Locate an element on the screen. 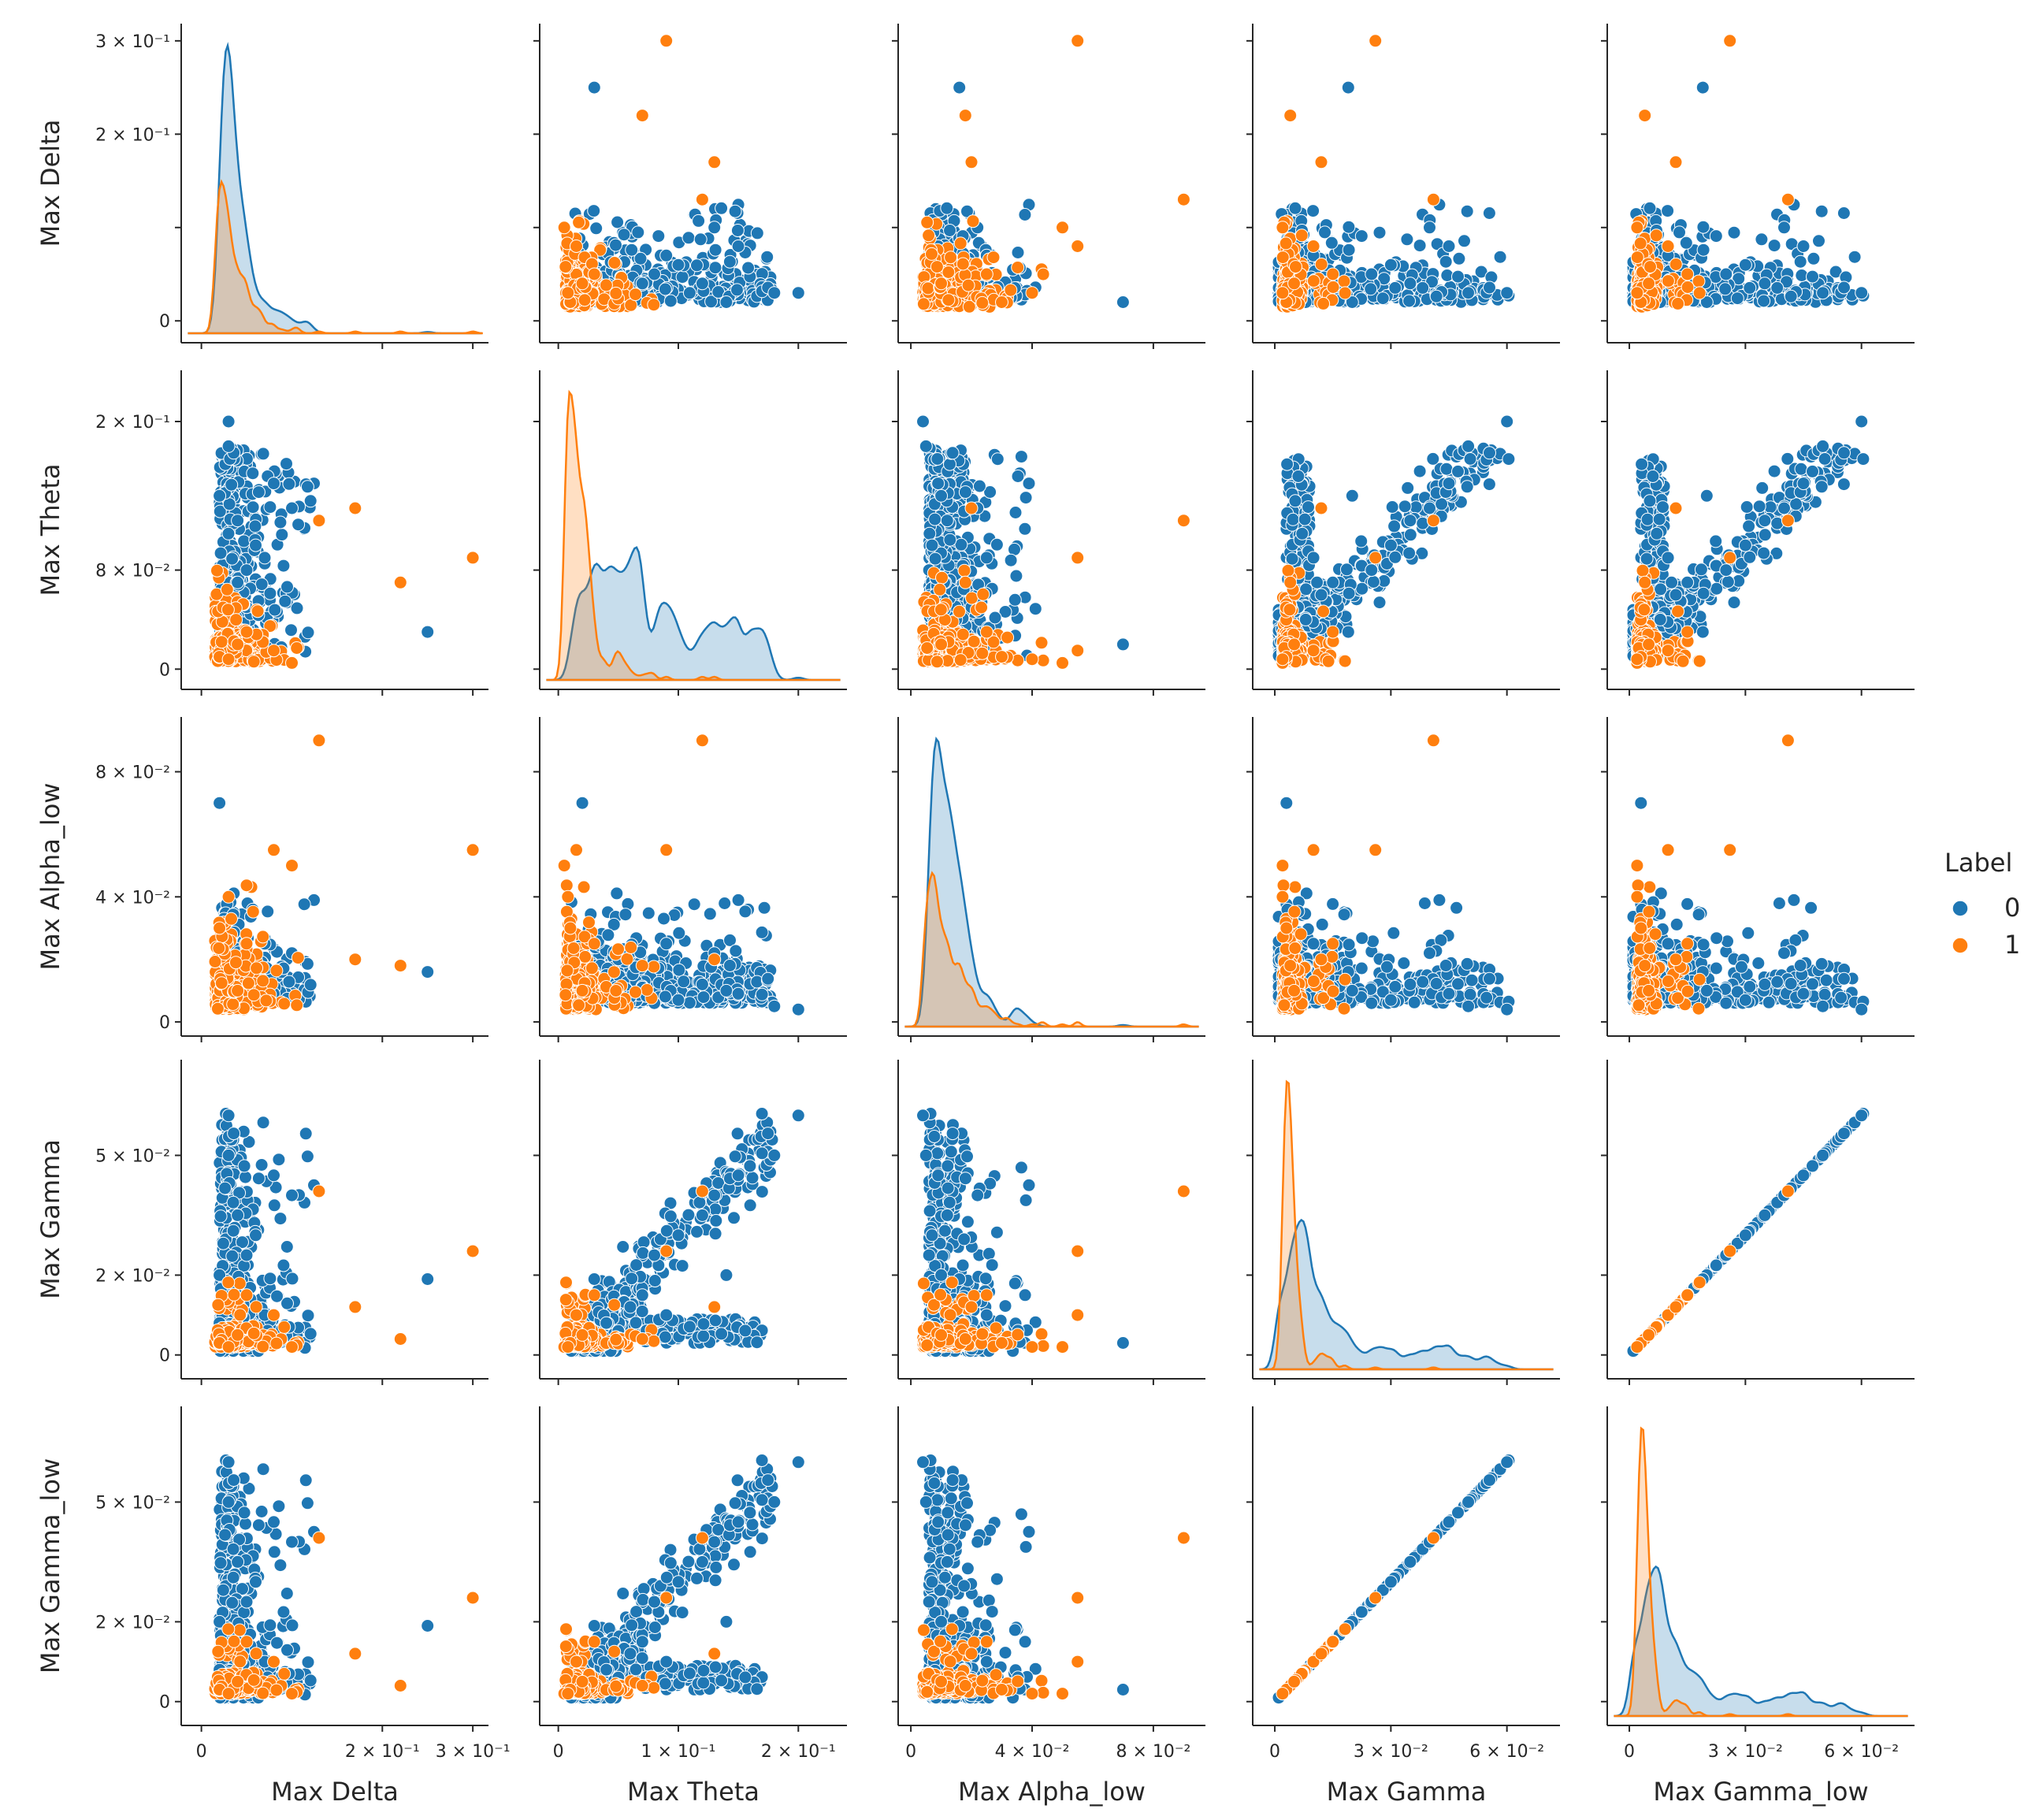 The width and height of the screenshot is (2039, 1820). y-tick-label: 8 × 10⁻² is located at coordinates (132, 571).